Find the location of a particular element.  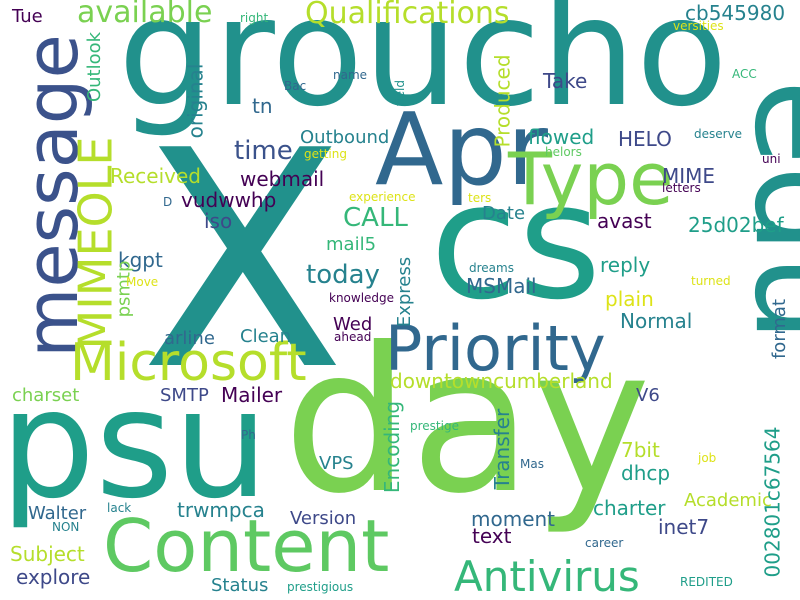

word-ters: ters is located at coordinates (480, 198).